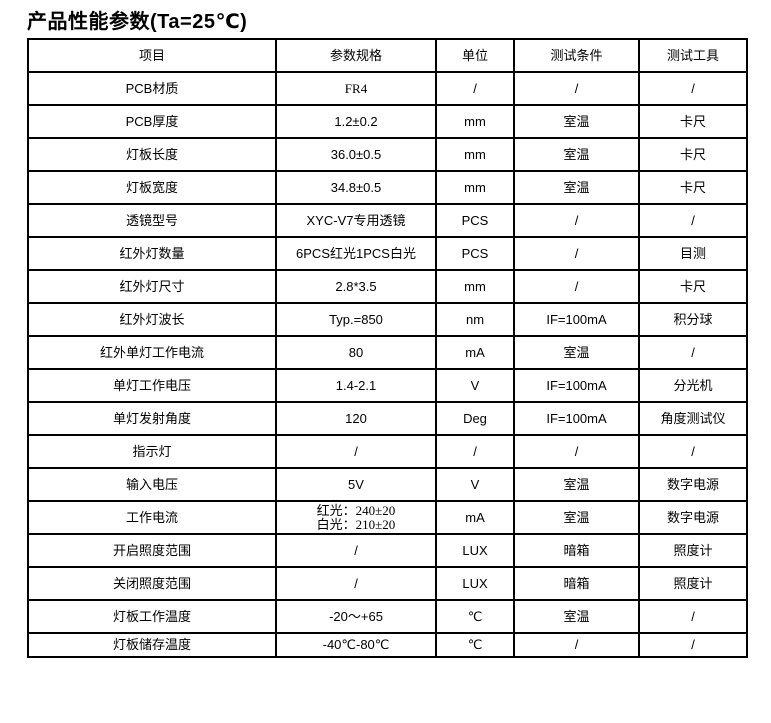 This screenshot has height=723, width=771. What do you see at coordinates (693, 55) in the screenshot?
I see `header-tool: 测试工具` at bounding box center [693, 55].